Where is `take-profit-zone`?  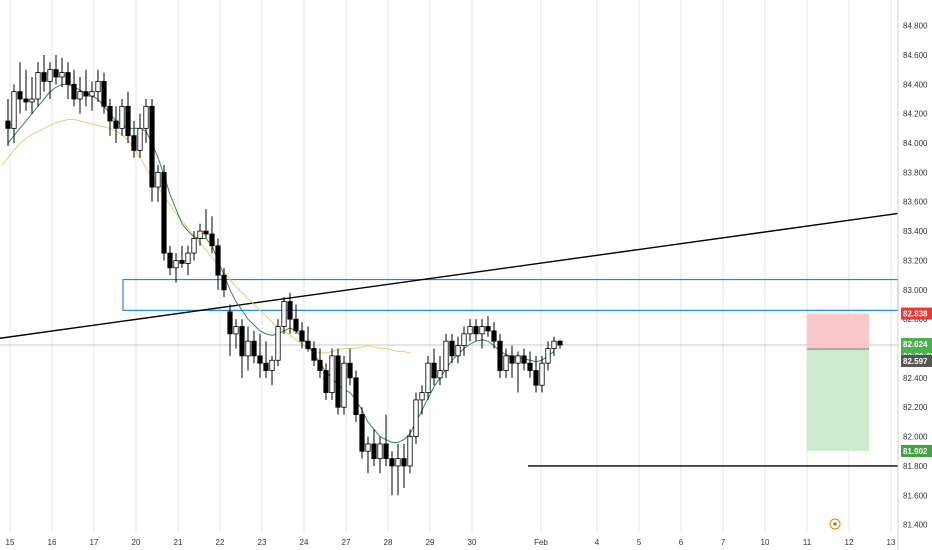 take-profit-zone is located at coordinates (838, 399).